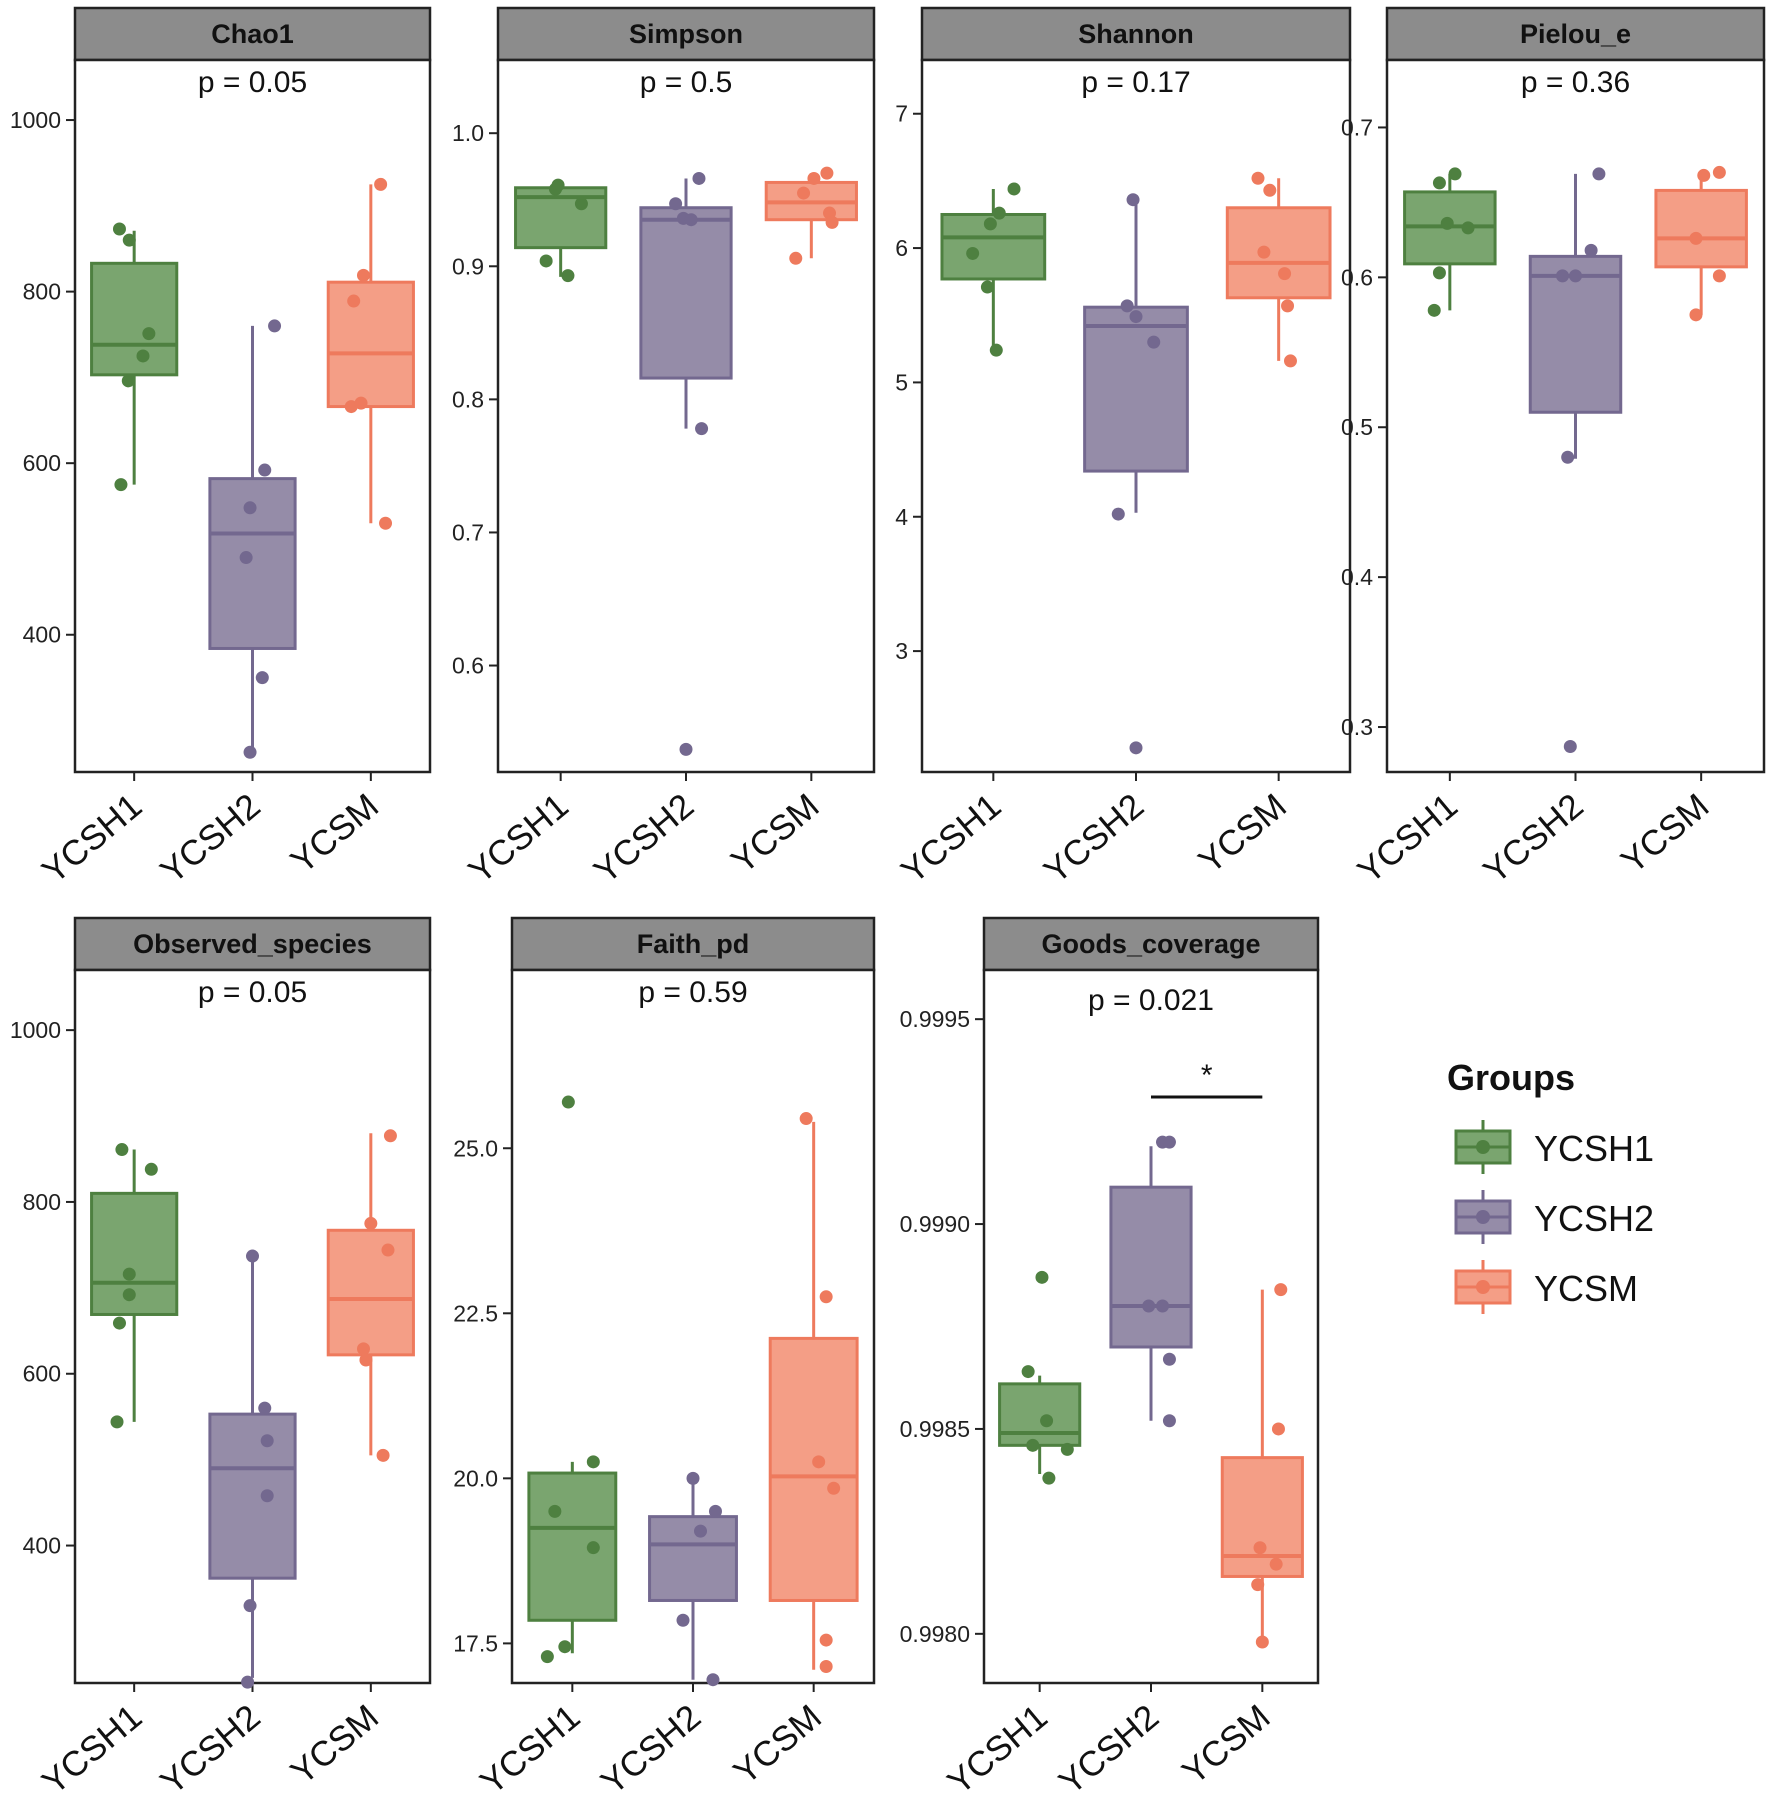  Describe the element at coordinates (334, 1744) in the screenshot. I see `x-tick-label-ycsm: YCSM` at that location.